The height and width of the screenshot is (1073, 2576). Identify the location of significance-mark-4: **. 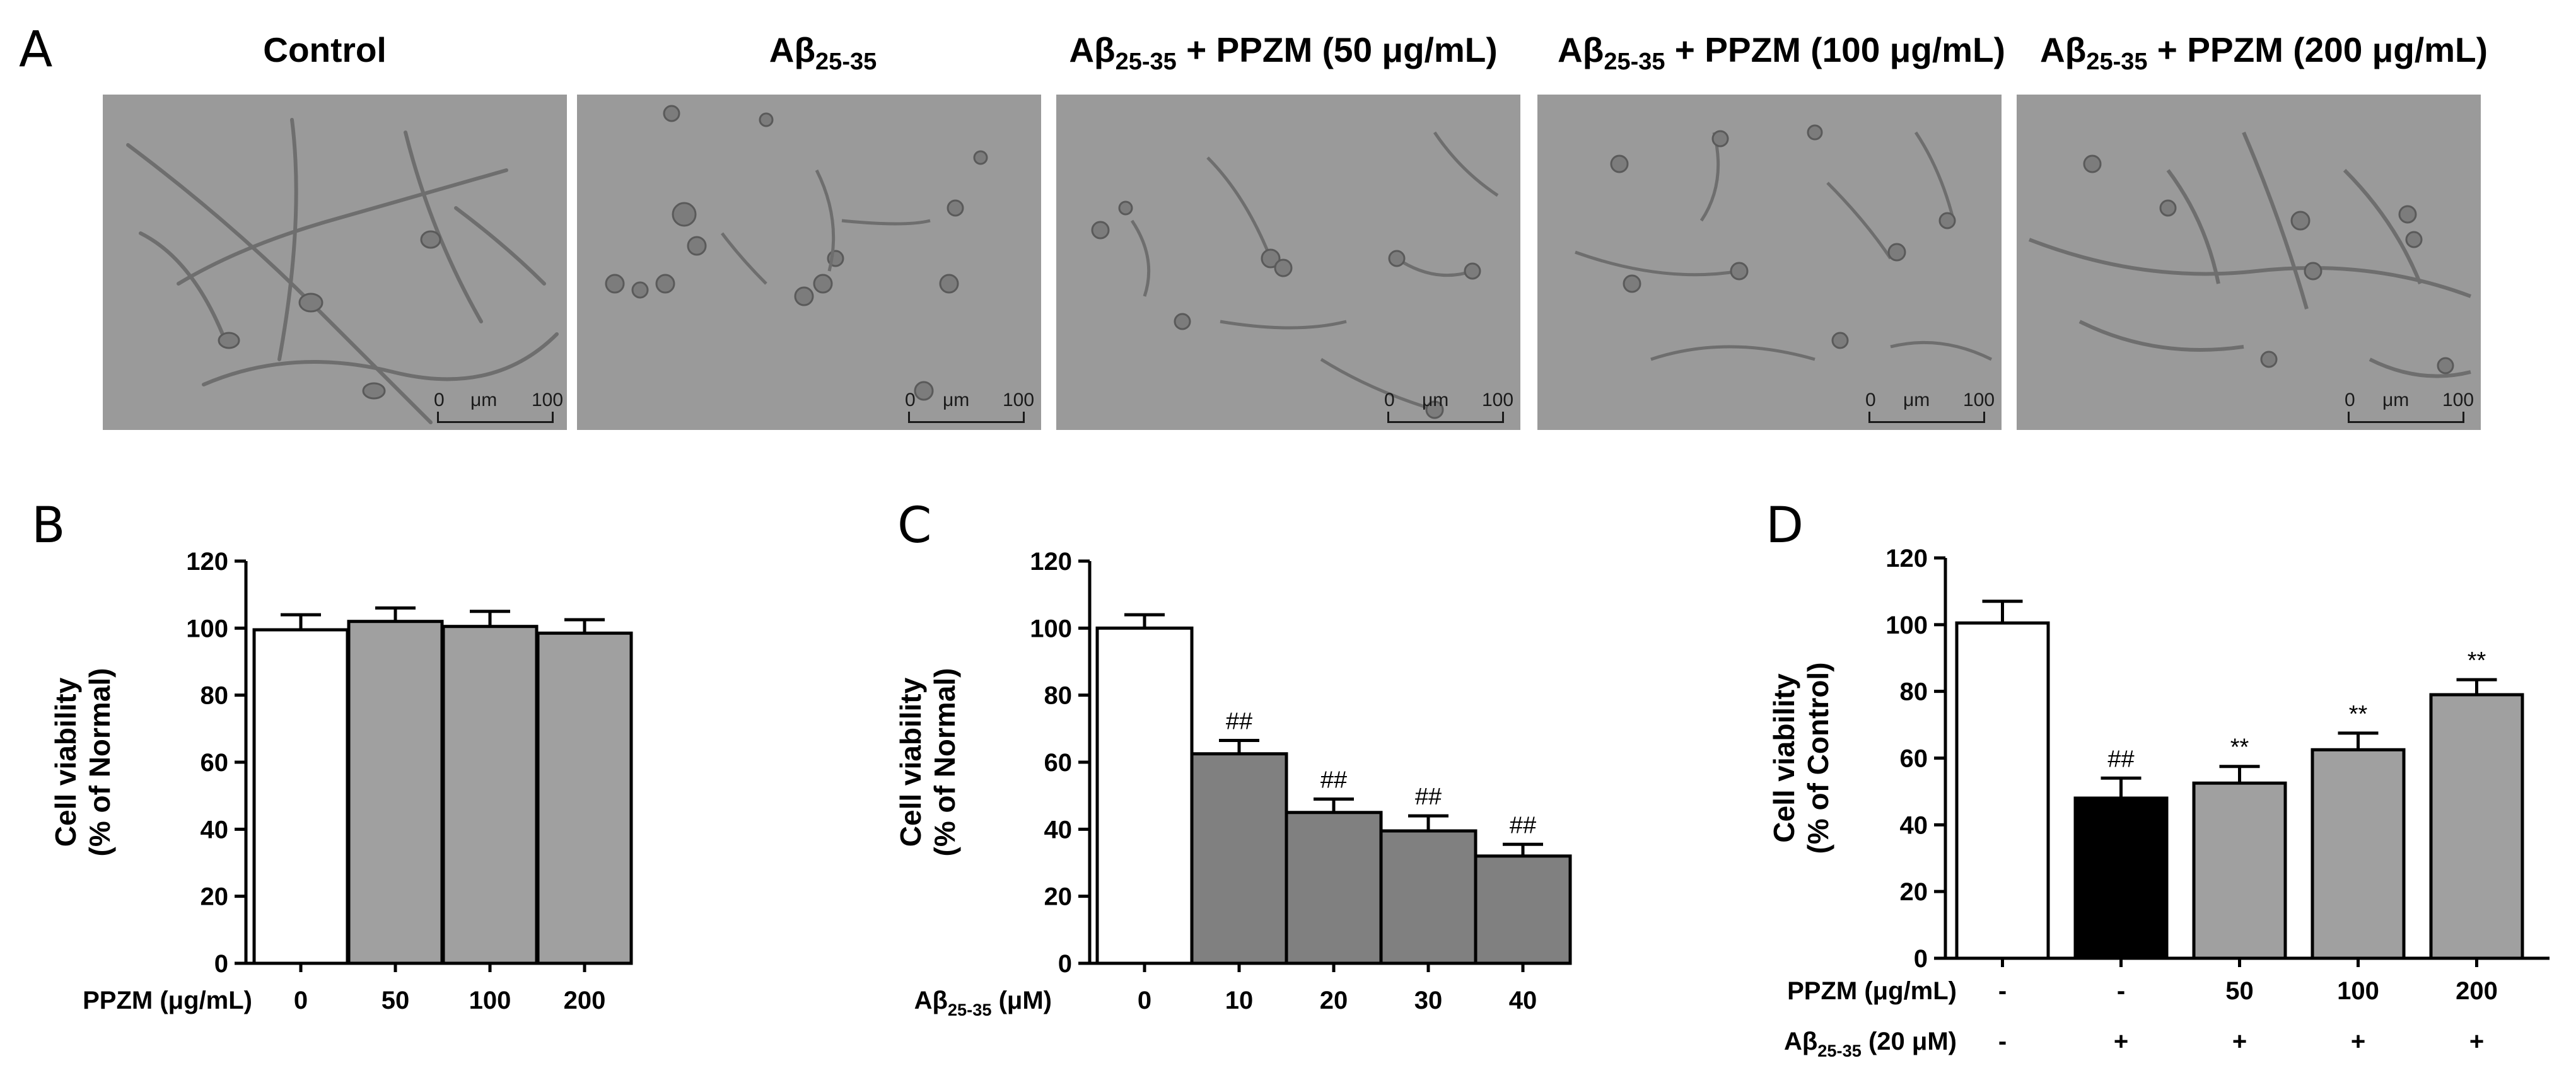
(2358, 715).